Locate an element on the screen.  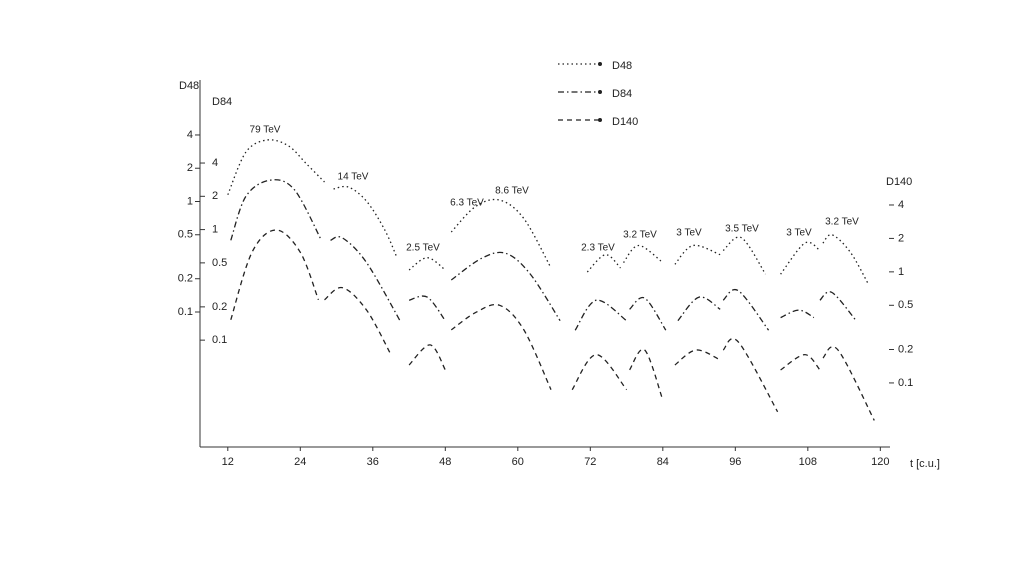
x-tick-label: 96 is located at coordinates (735, 462).